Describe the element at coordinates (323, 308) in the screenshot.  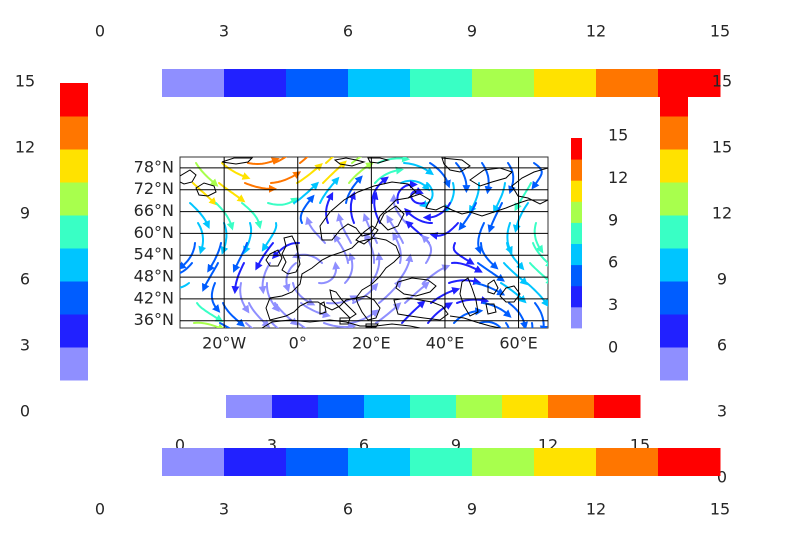
I see `coastline-sardinia` at that location.